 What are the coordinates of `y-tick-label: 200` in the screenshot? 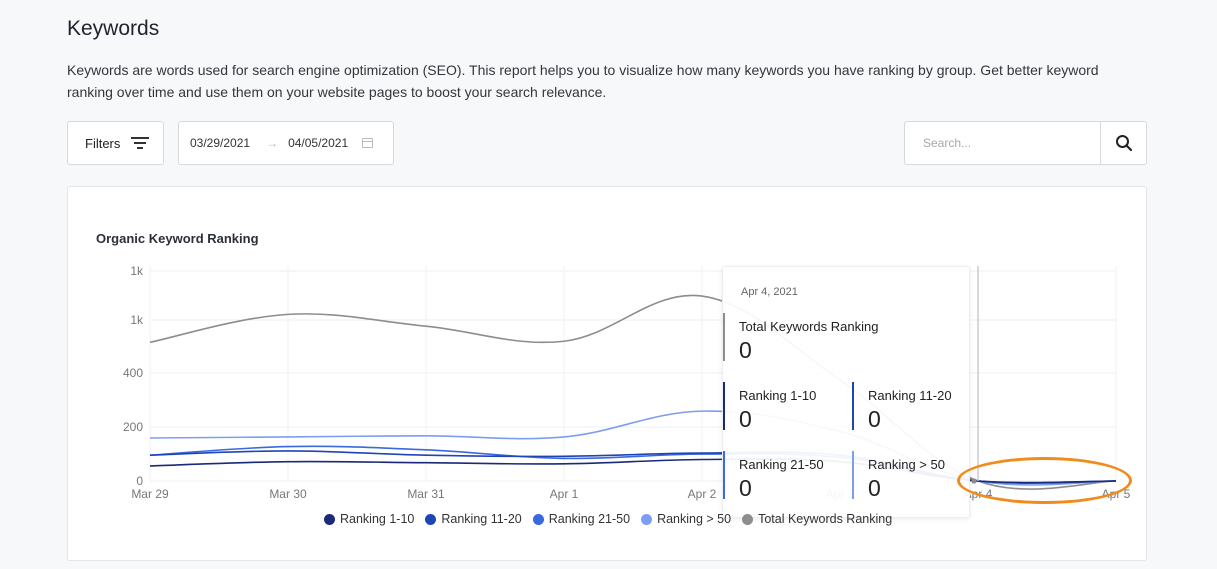 It's located at (133, 427).